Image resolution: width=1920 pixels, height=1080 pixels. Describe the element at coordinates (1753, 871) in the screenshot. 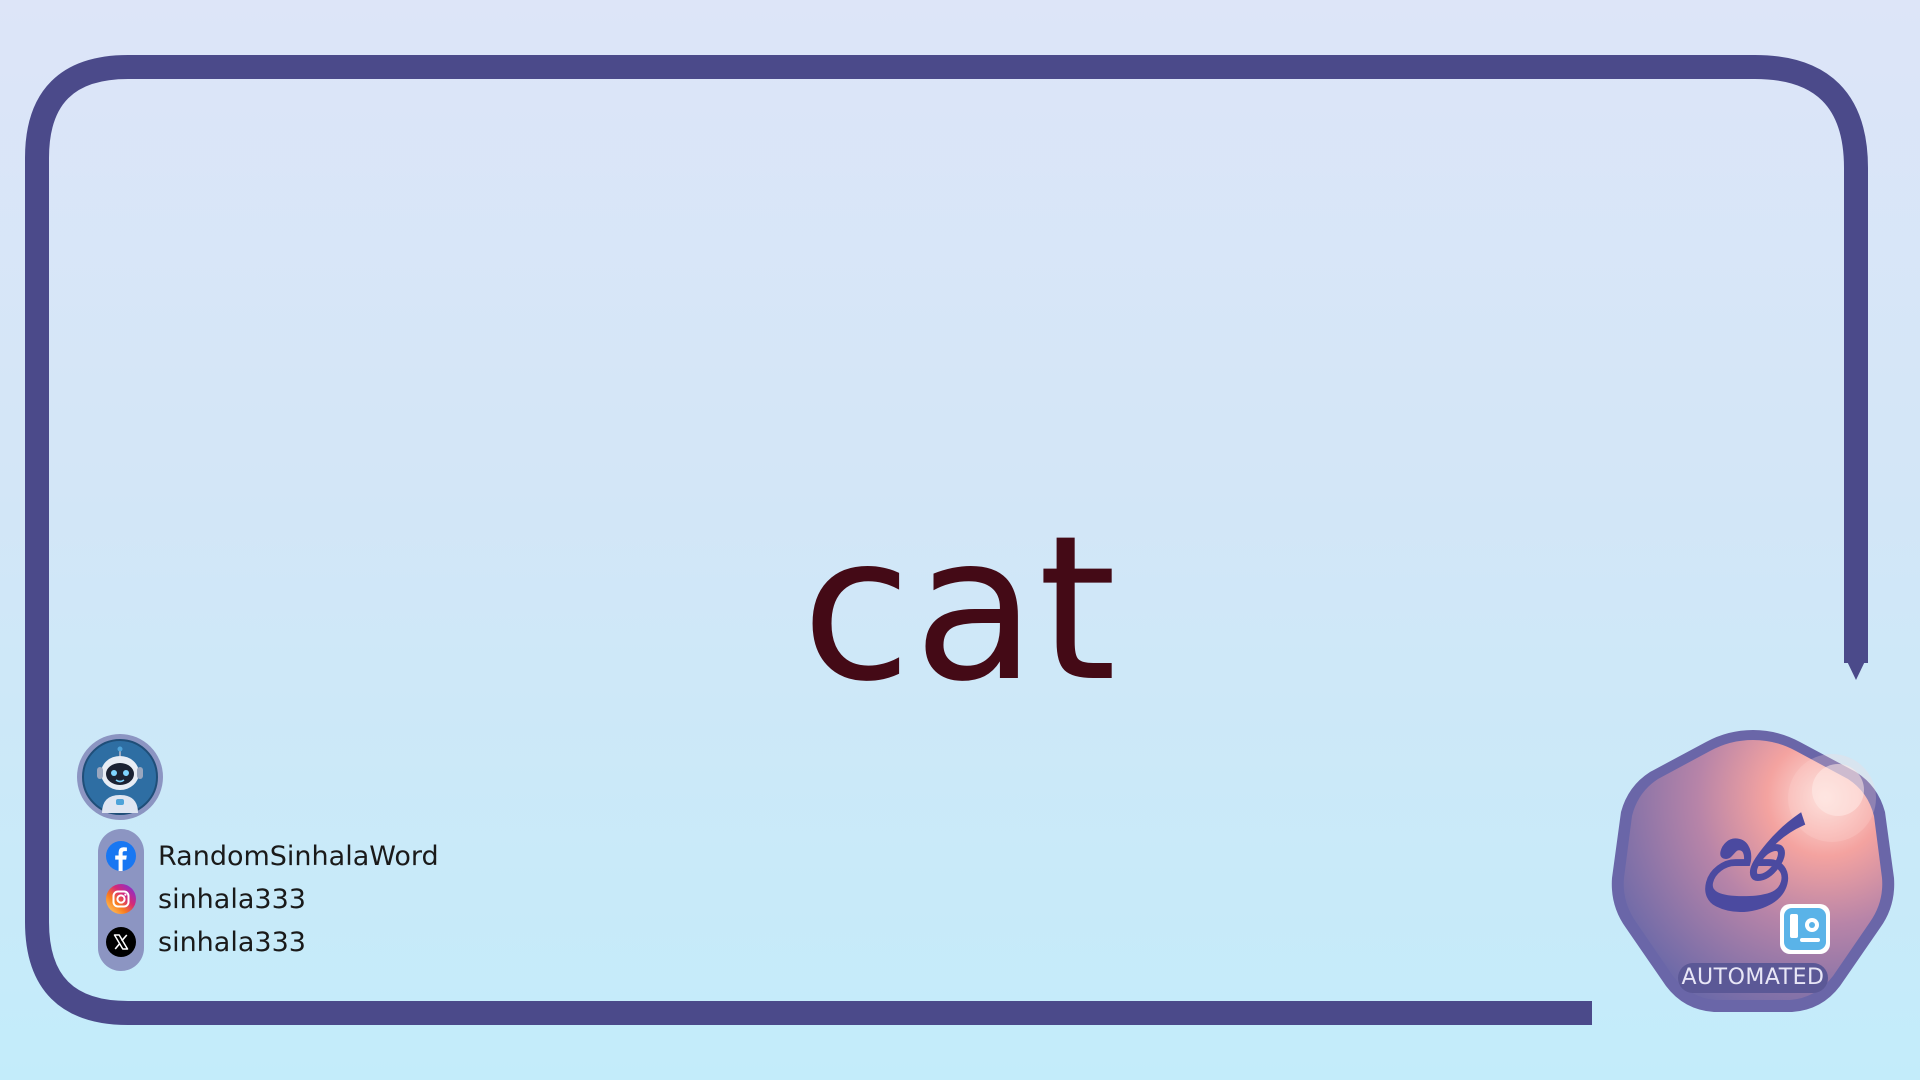

I see `badge-logo-icon: ඡ` at that location.